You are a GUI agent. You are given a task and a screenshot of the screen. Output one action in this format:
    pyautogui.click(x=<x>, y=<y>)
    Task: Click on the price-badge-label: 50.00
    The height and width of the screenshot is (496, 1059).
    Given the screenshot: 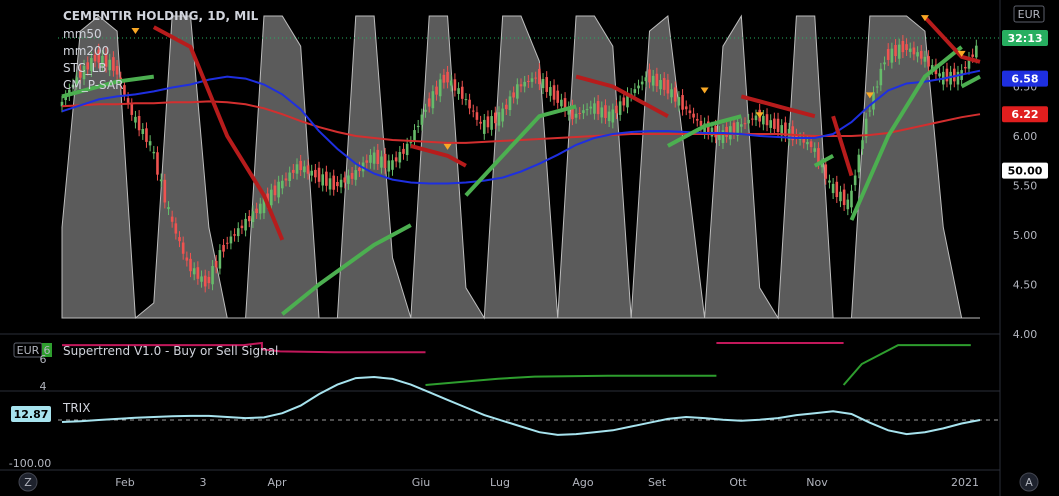 What is the action you would take?
    pyautogui.click(x=1025, y=171)
    